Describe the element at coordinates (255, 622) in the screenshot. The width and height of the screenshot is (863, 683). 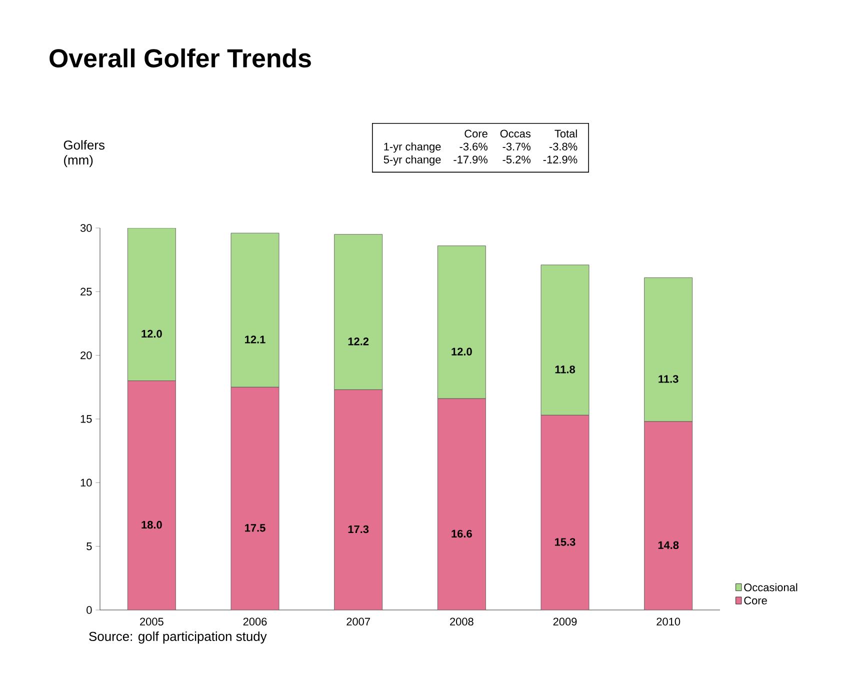
I see `x-tick-label: 2006` at that location.